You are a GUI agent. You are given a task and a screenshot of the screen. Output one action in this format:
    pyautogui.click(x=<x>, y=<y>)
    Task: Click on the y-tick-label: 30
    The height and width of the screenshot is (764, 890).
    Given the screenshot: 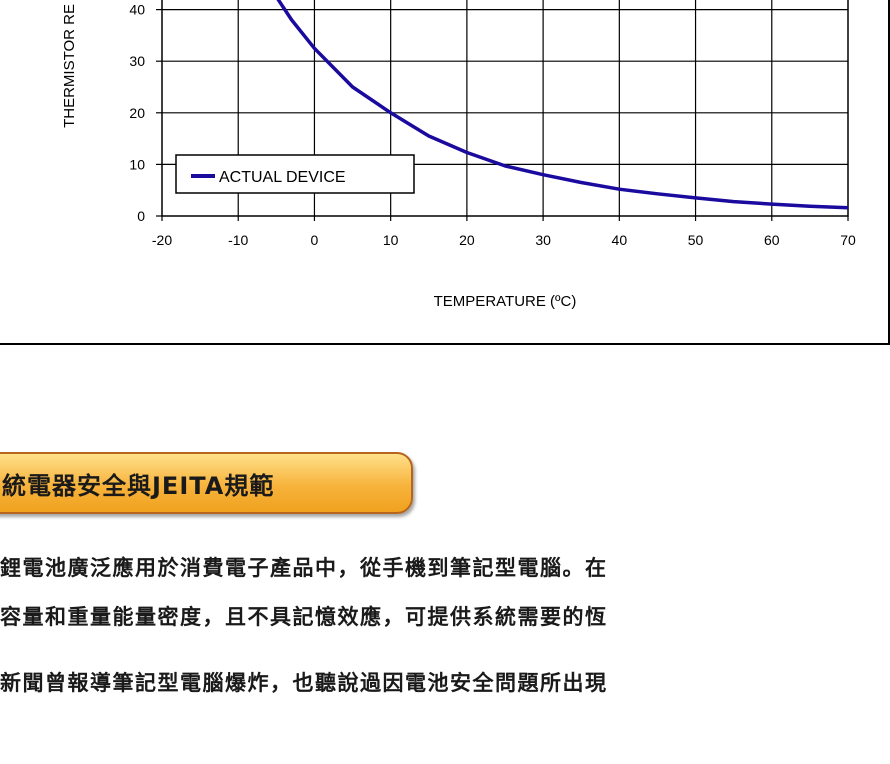 What is the action you would take?
    pyautogui.click(x=137, y=61)
    